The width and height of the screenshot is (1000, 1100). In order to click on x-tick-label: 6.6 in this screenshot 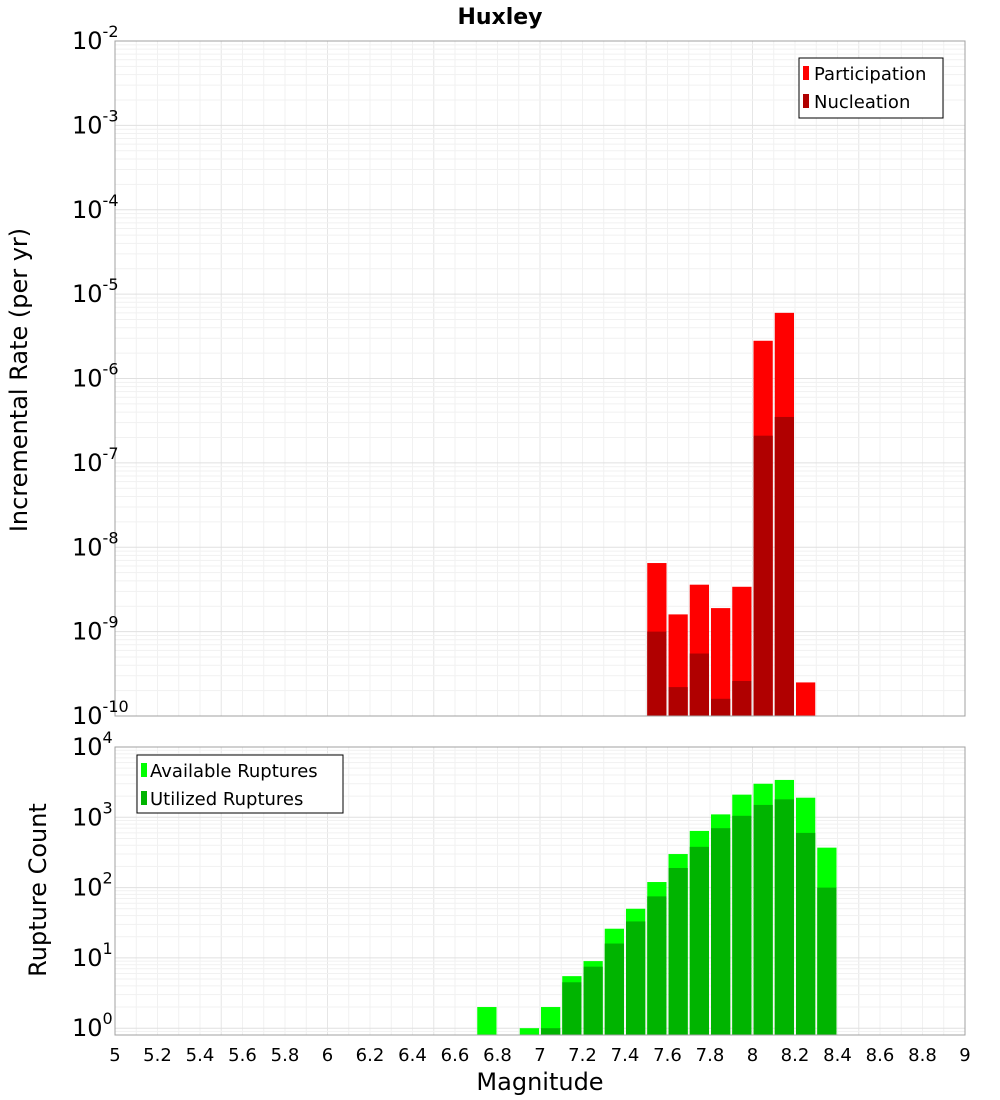, I will do `click(455, 1055)`.